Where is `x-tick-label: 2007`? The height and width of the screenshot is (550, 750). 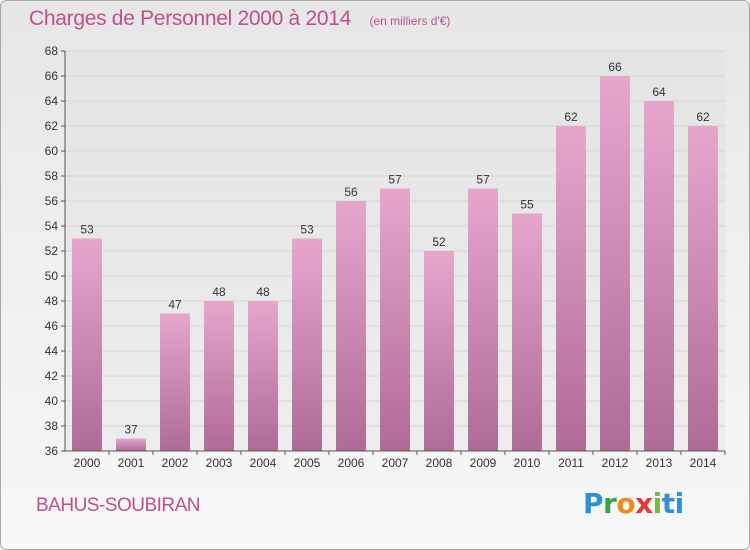 x-tick-label: 2007 is located at coordinates (395, 463).